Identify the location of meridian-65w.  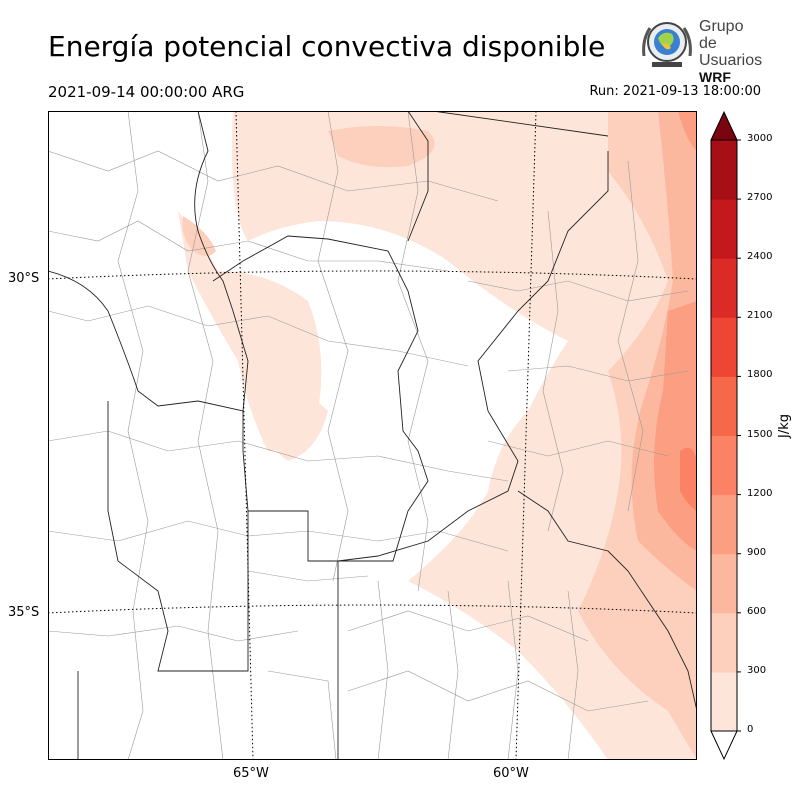
(244, 435).